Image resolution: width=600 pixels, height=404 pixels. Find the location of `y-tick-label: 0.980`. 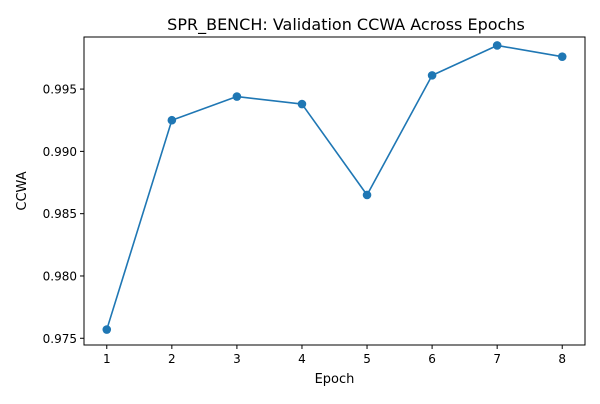

y-tick-label: 0.980 is located at coordinates (60, 276).